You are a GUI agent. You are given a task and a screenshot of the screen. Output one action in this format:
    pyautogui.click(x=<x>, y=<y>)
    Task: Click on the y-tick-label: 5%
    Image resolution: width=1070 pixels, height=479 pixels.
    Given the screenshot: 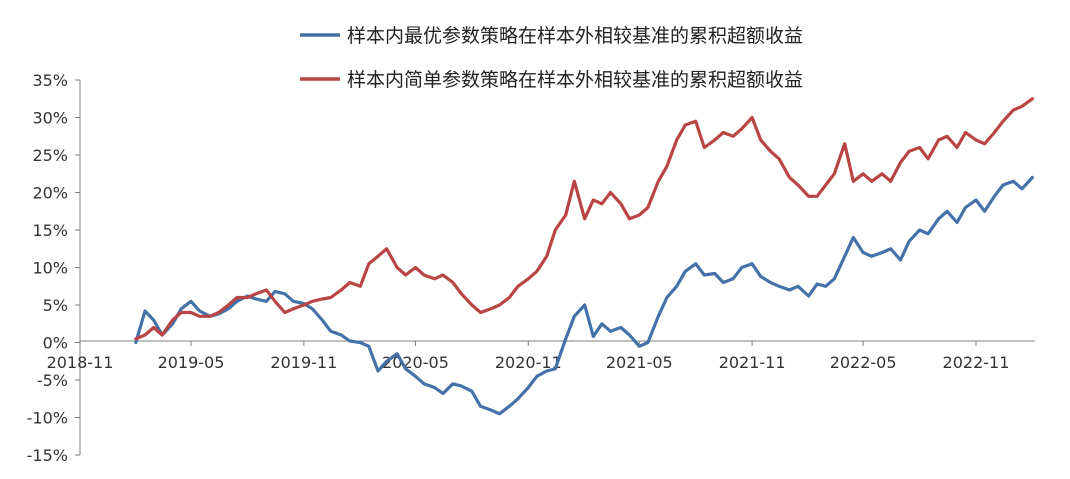 What is the action you would take?
    pyautogui.click(x=55, y=305)
    